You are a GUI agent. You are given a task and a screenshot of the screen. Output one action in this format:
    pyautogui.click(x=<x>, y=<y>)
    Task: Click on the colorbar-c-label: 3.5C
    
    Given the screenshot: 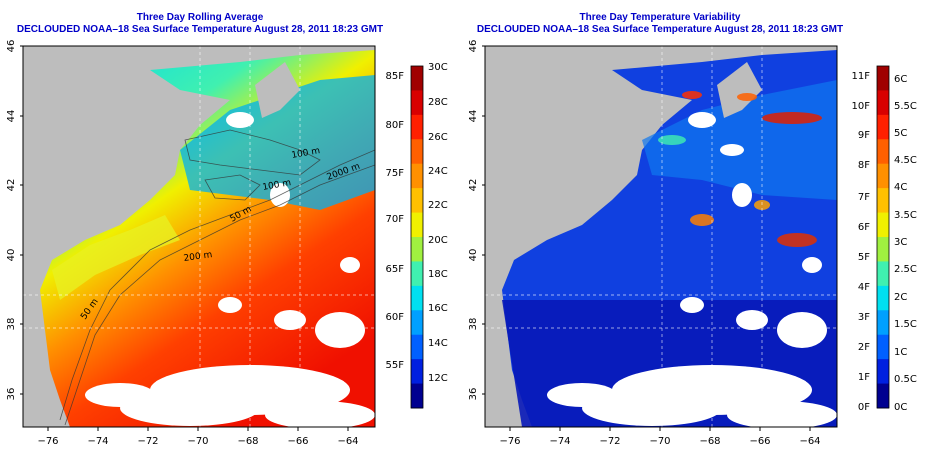 What is the action you would take?
    pyautogui.click(x=905, y=215)
    